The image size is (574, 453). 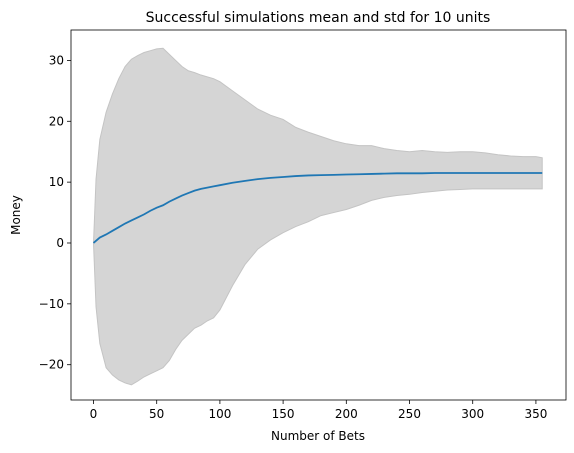 I want to click on x-axis-label: Number of Bets, so click(x=318, y=436).